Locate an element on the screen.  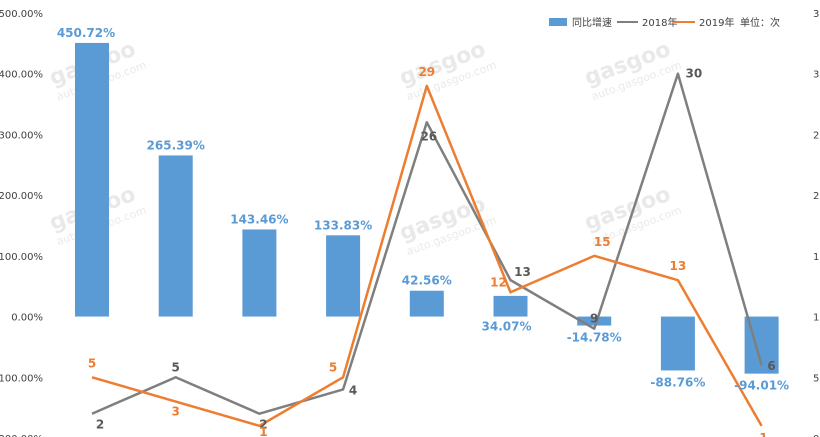
line-data-label: 30 is located at coordinates (694, 74).